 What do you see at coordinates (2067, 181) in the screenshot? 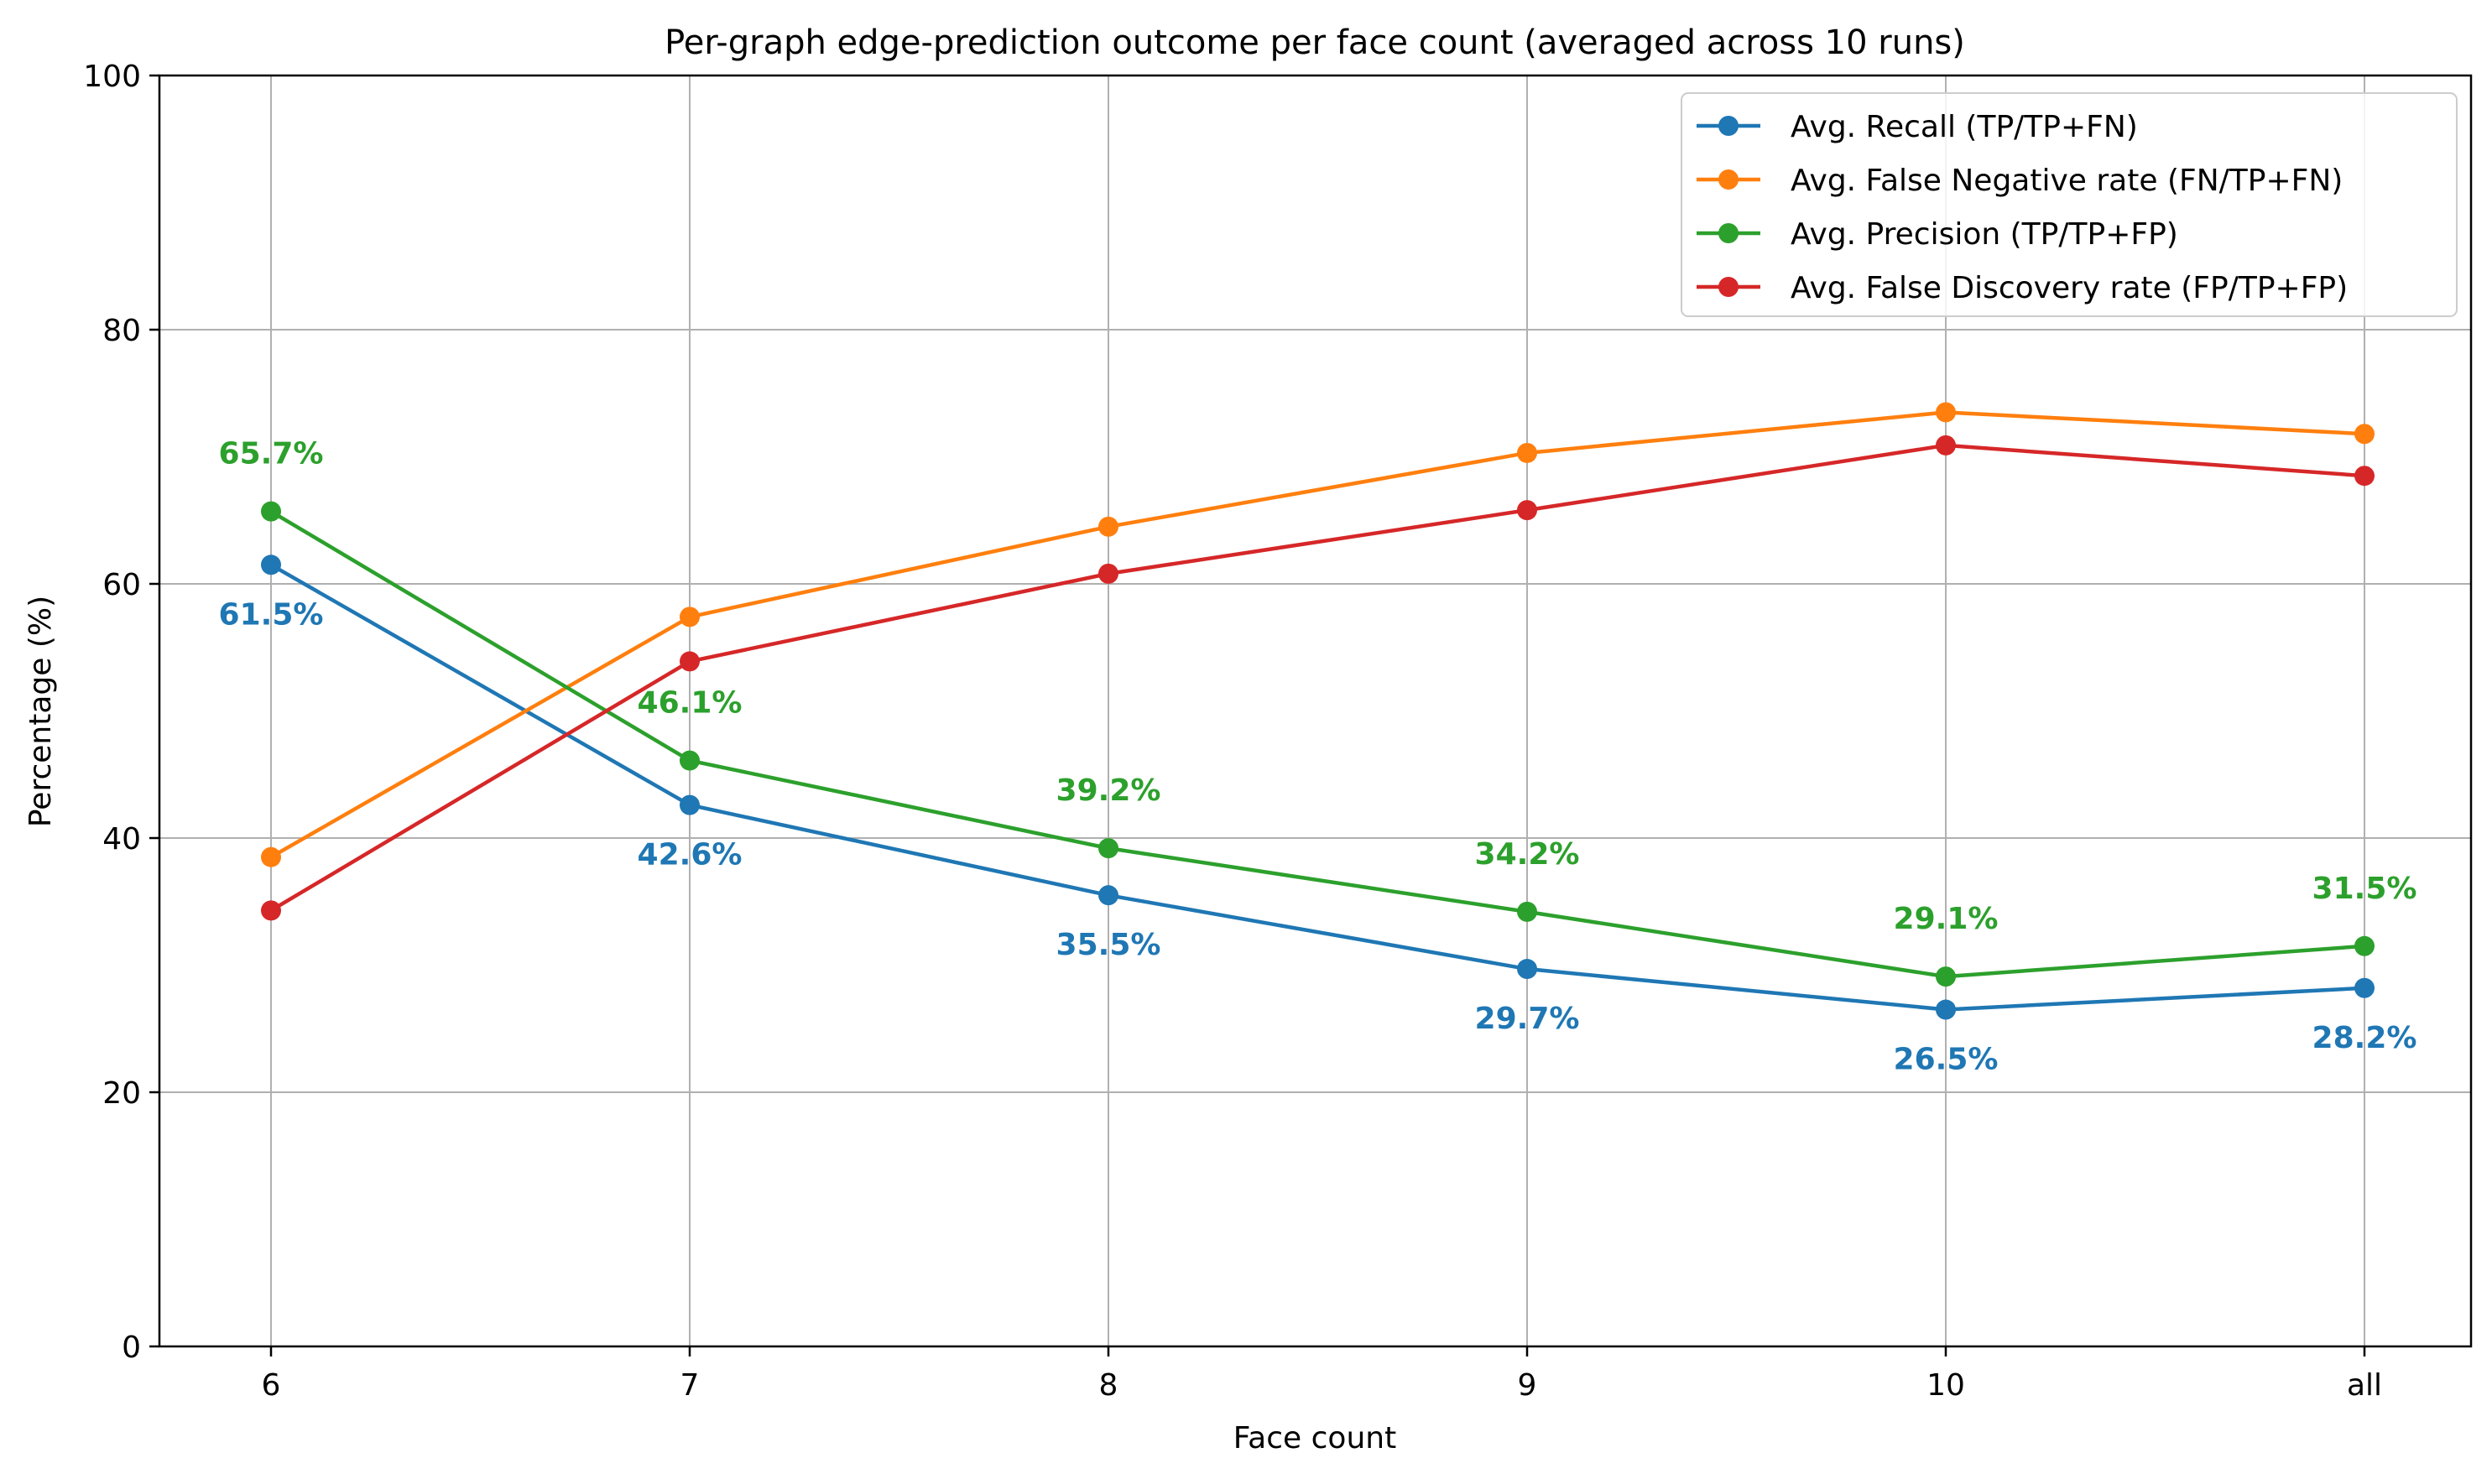
I see `legend-entry: Avg. False Negative rate (FN/TP+FN)` at bounding box center [2067, 181].